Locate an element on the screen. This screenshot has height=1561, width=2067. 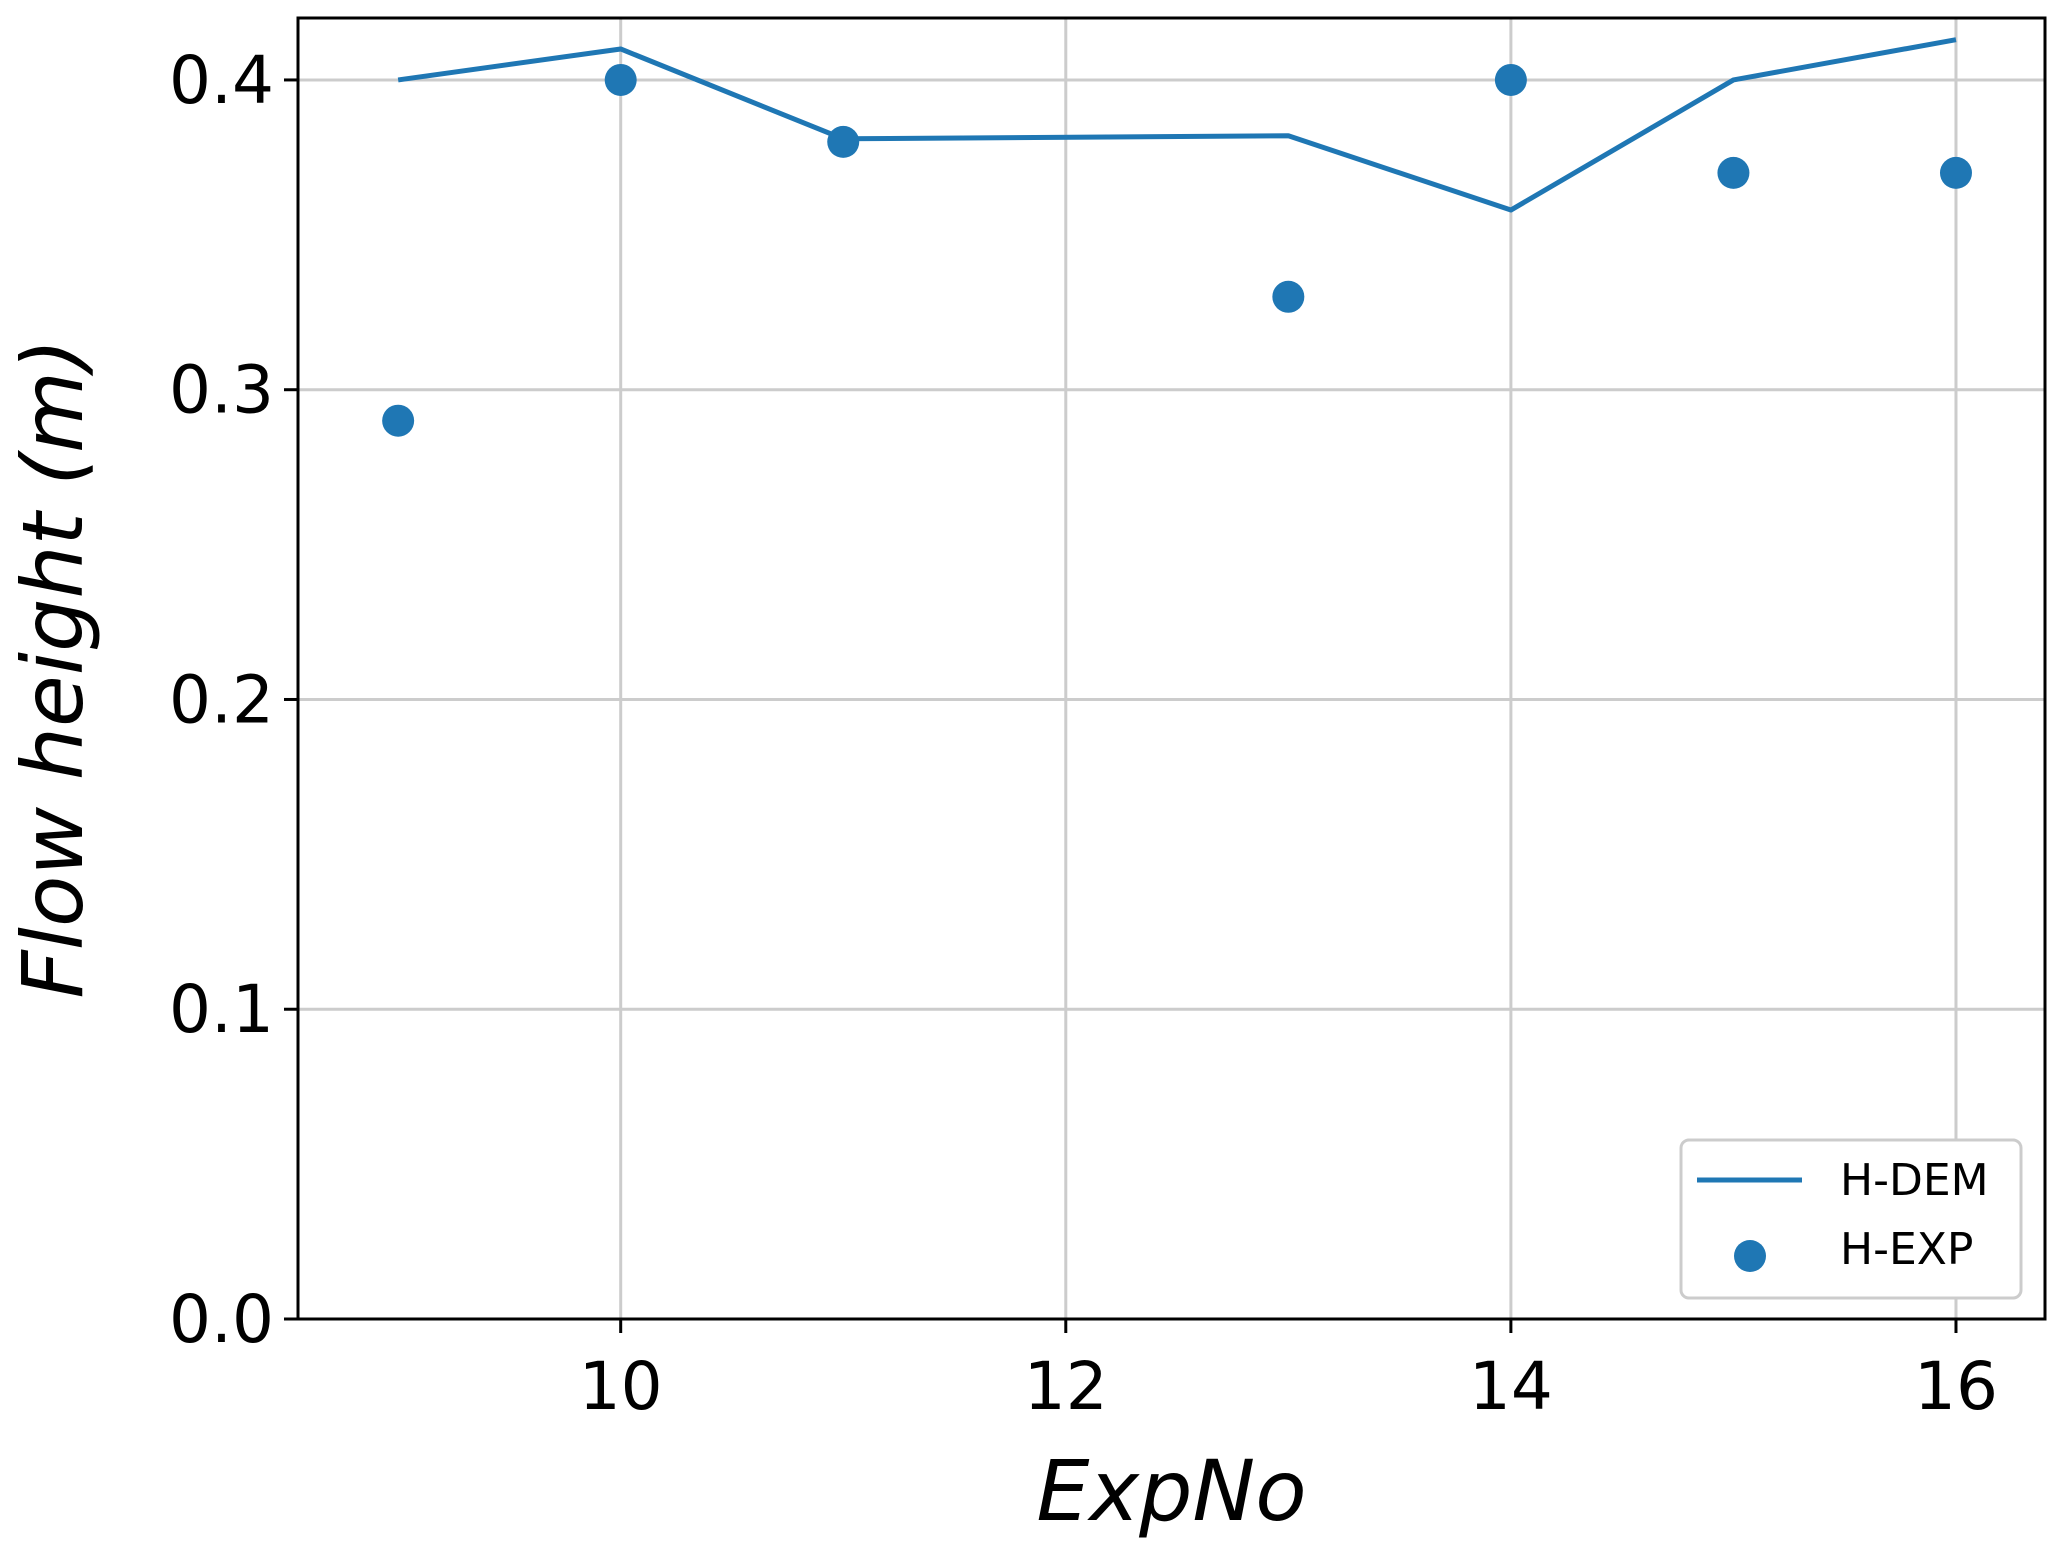
legend-label-h-exp: H-EXP is located at coordinates (1906, 1249).